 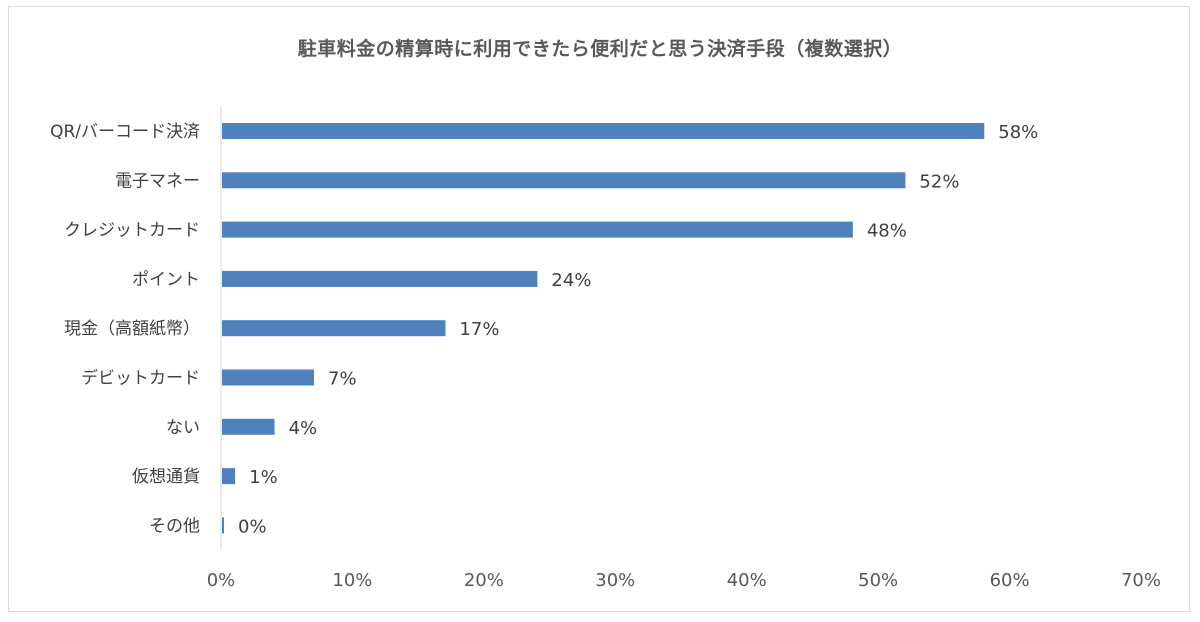 I want to click on x-tick-label: 60%, so click(x=1010, y=580).